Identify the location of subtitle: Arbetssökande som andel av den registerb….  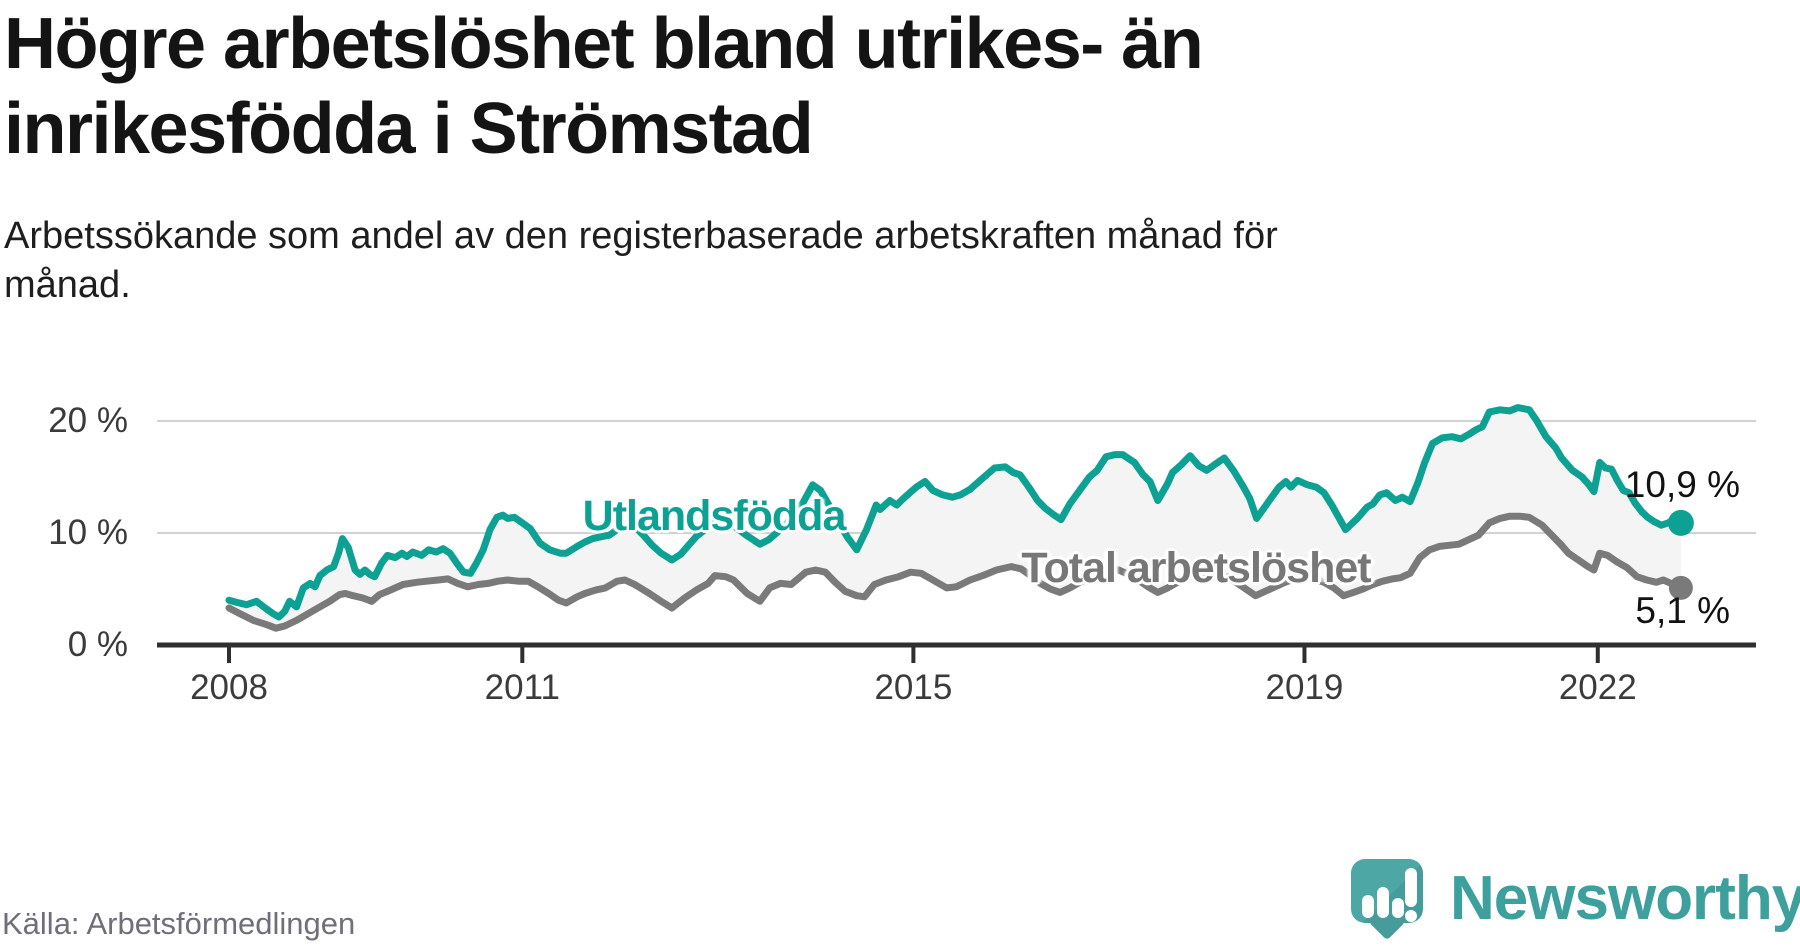
(641, 260).